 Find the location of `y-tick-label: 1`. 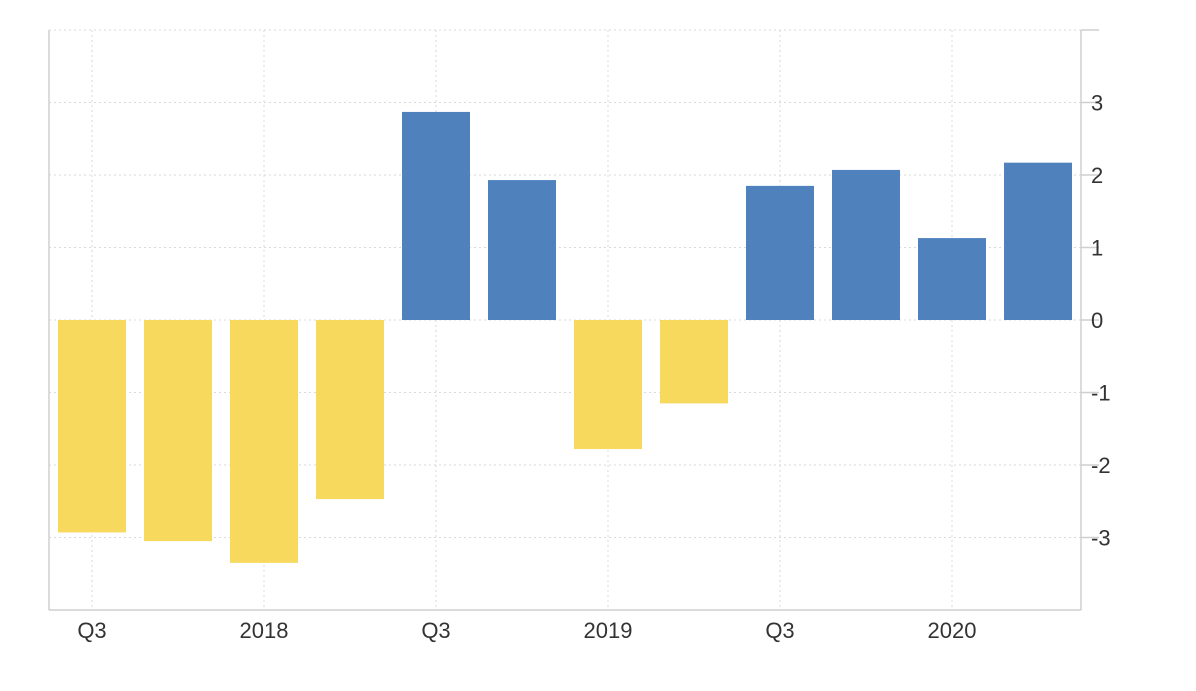

y-tick-label: 1 is located at coordinates (1097, 248).